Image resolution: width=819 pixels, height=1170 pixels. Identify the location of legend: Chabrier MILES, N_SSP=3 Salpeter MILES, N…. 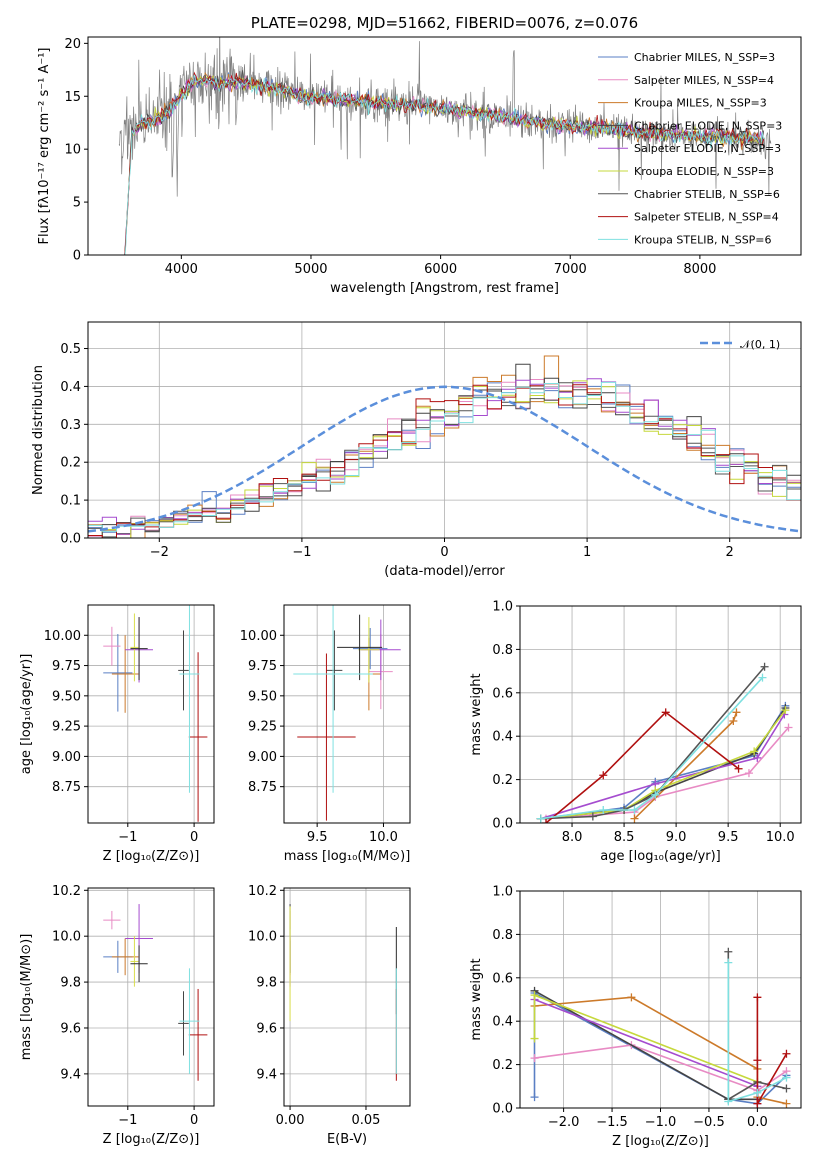
(690, 148).